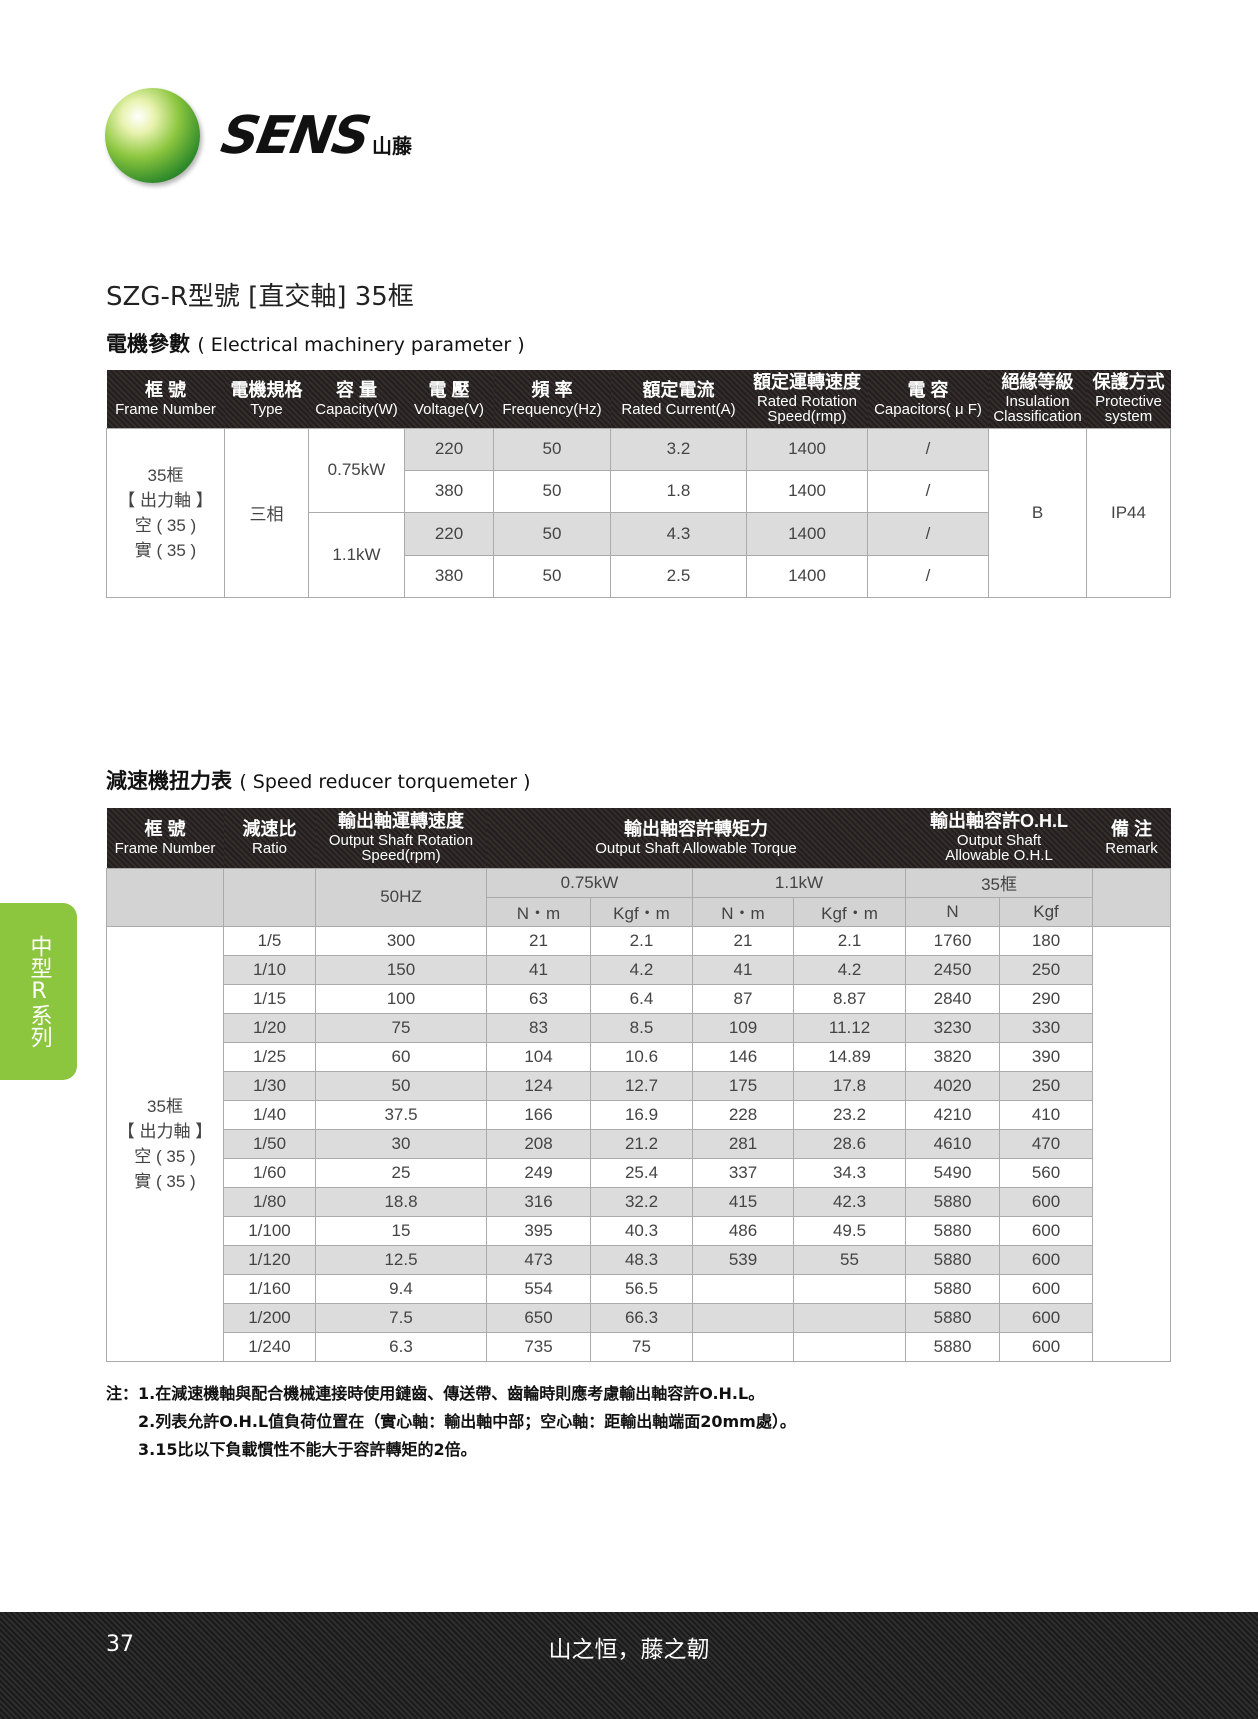 This screenshot has width=1258, height=1719. Describe the element at coordinates (1046, 1114) in the screenshot. I see `cell: 410` at that location.